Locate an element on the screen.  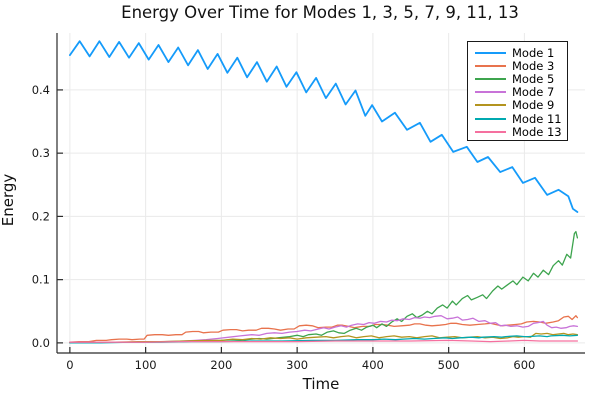
x-tick-label: 300 is located at coordinates (297, 365).